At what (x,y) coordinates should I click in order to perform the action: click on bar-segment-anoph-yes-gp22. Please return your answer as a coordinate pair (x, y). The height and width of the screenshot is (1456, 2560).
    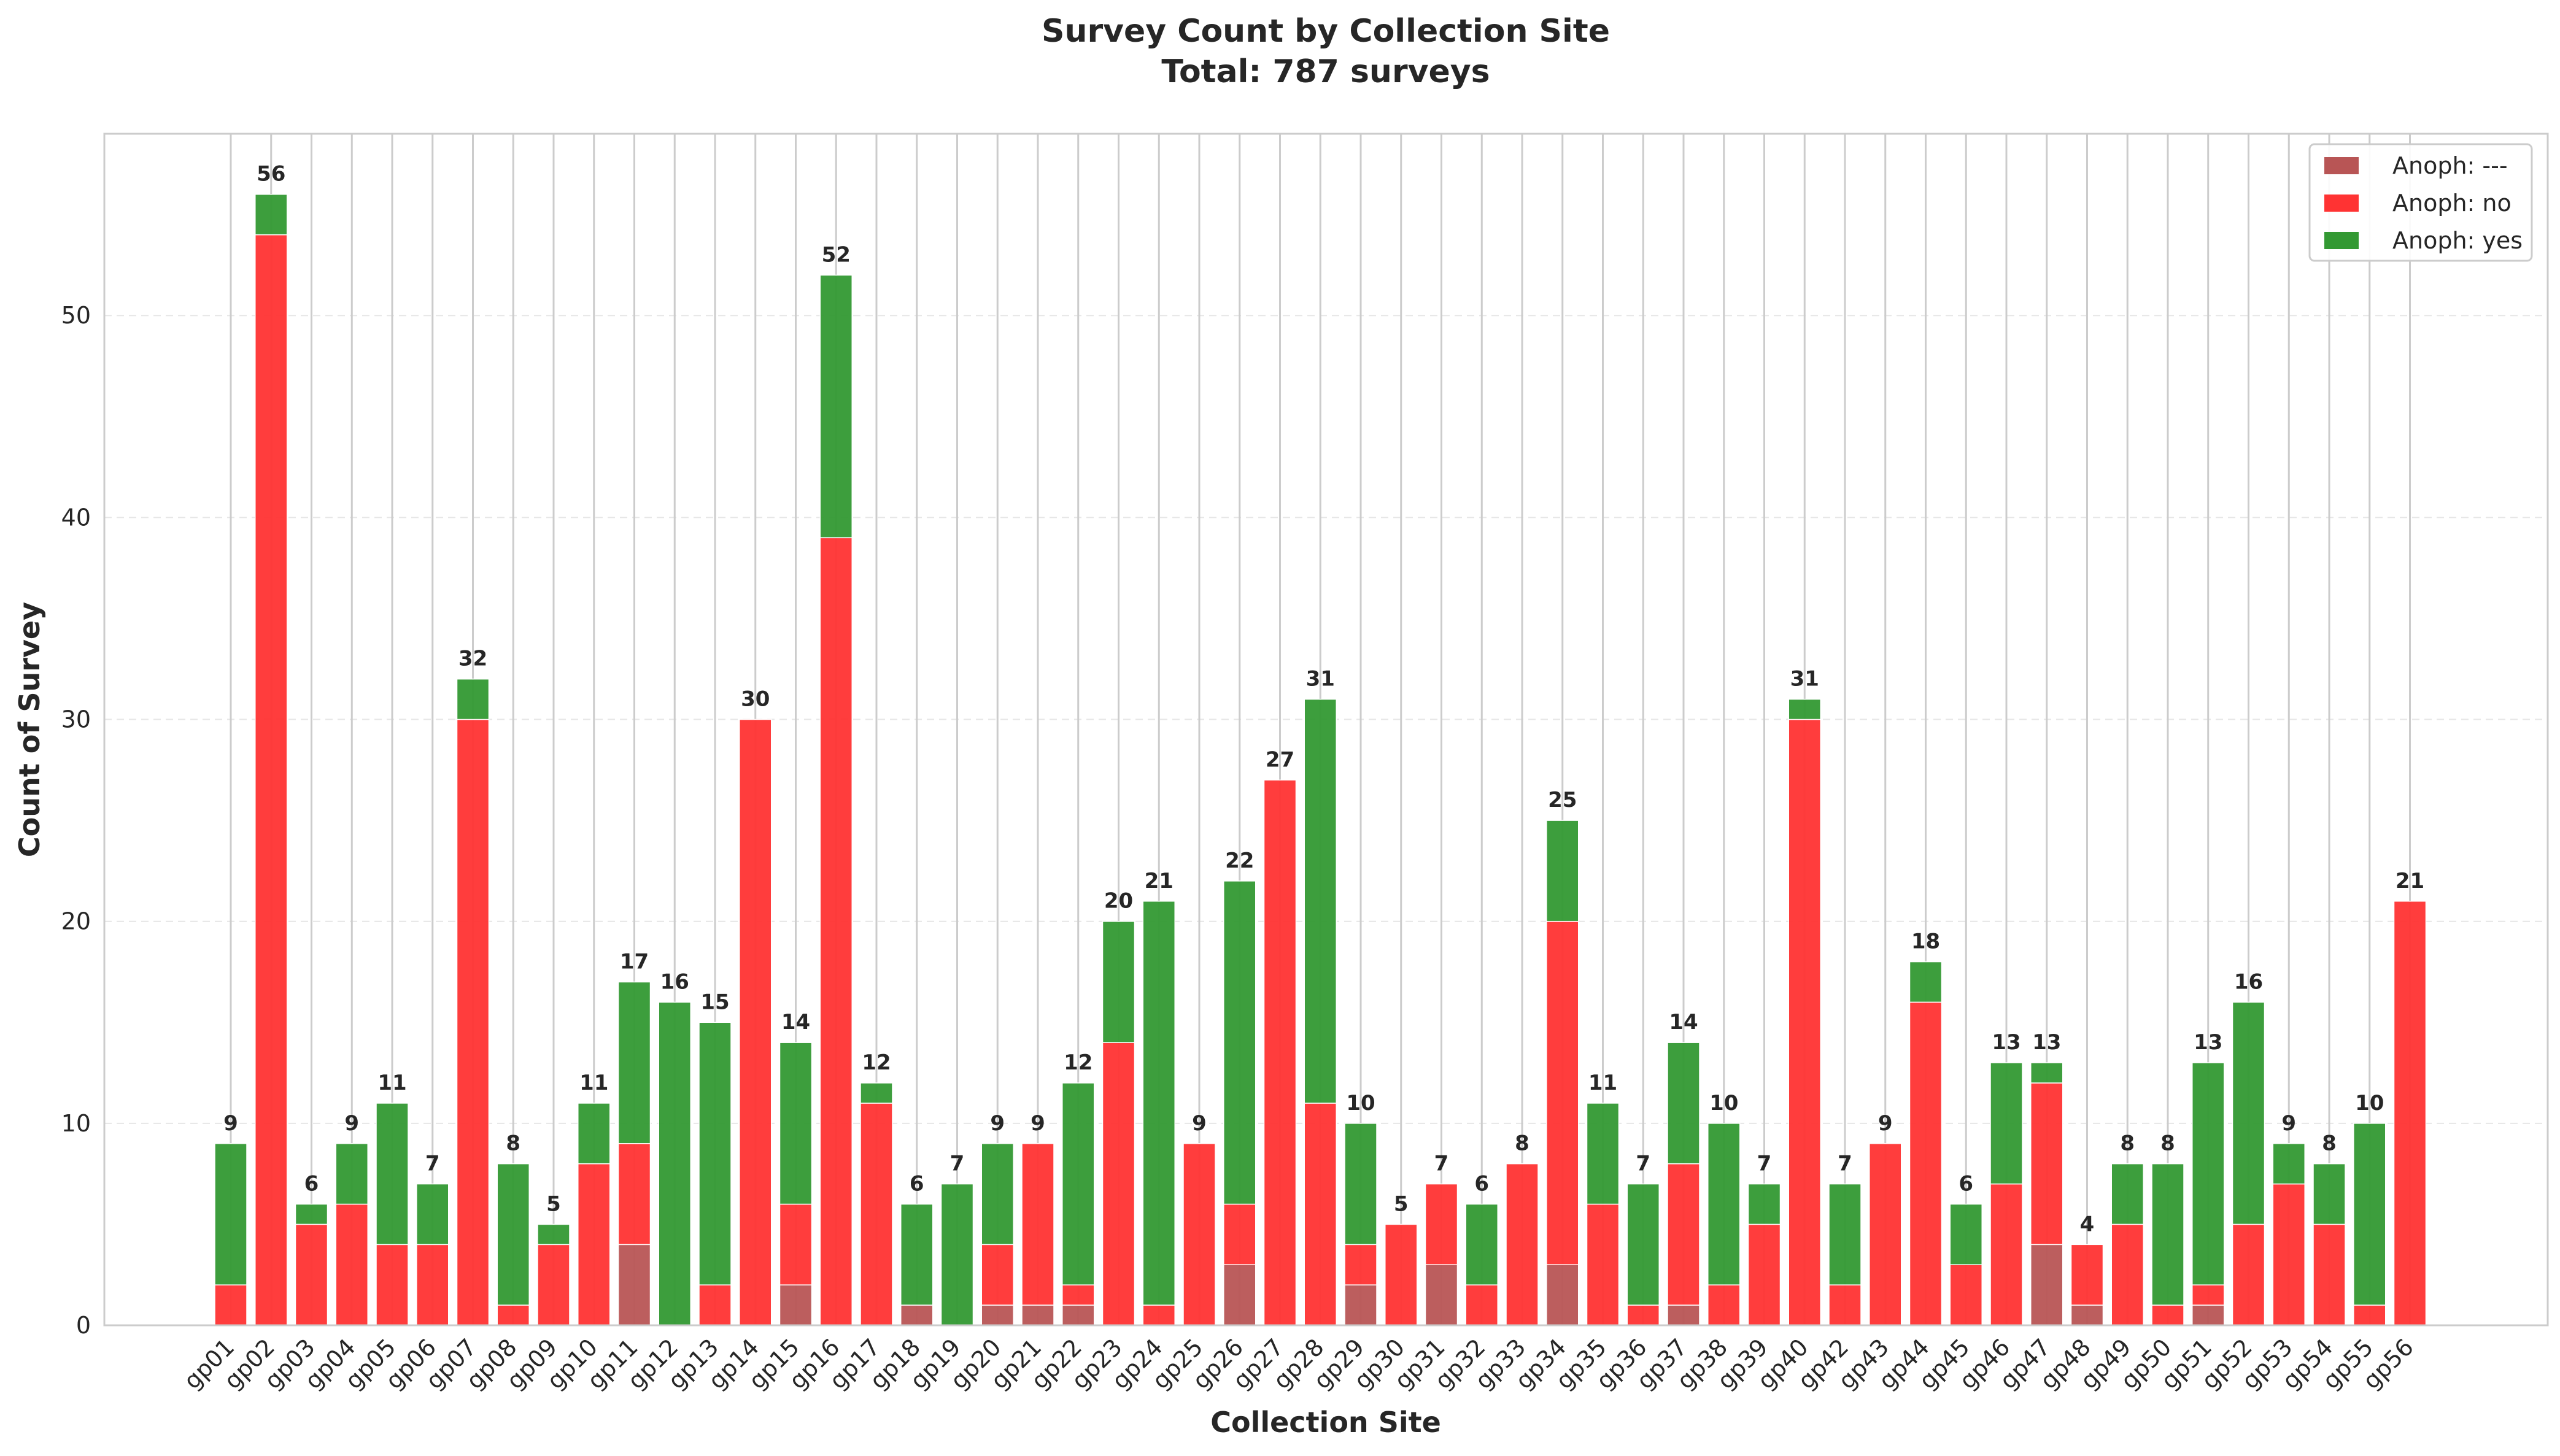
    Looking at the image, I should click on (1078, 1183).